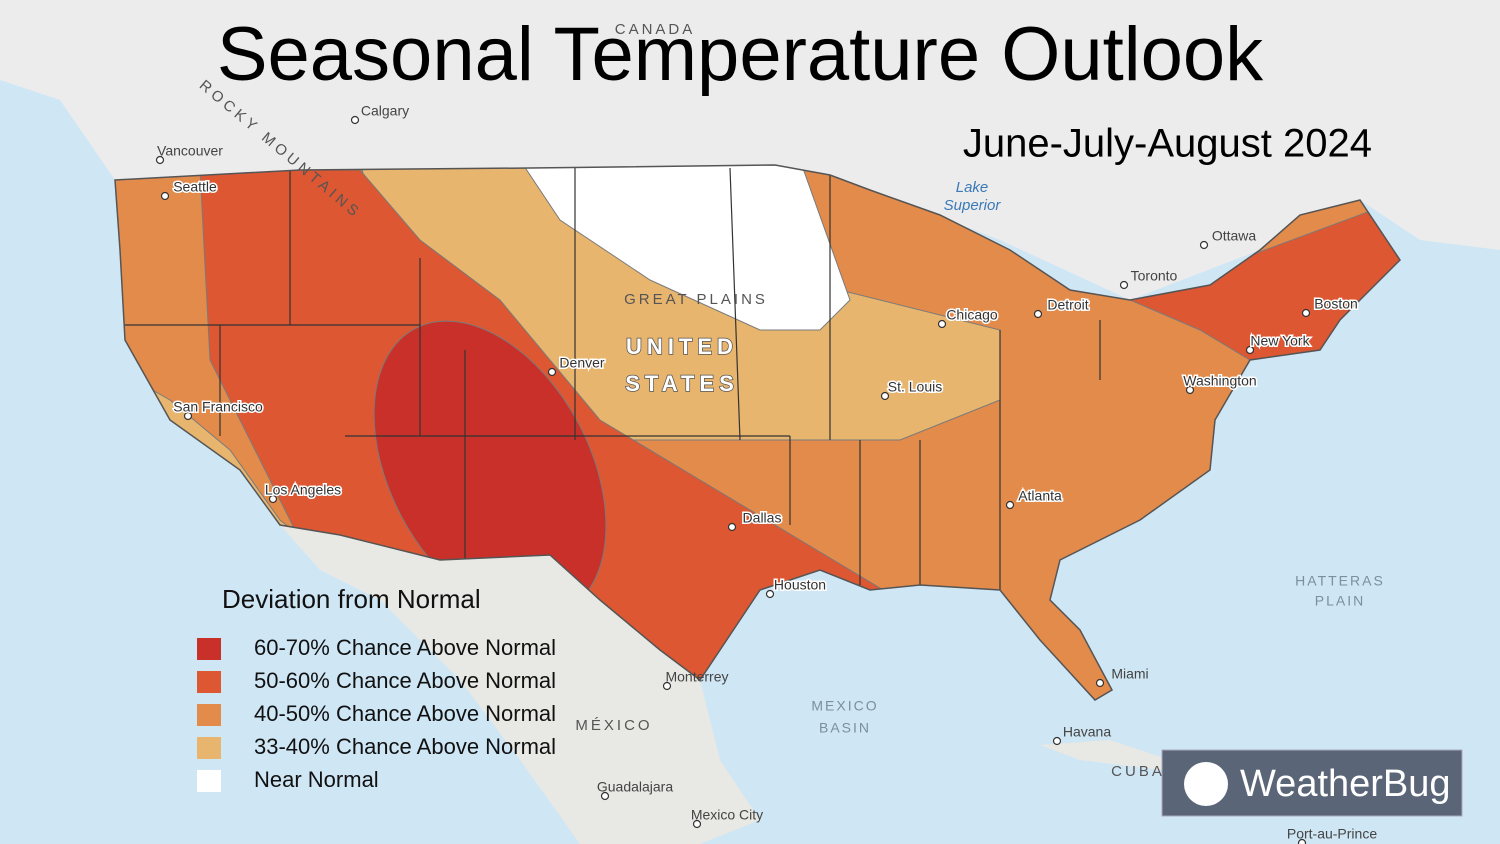 The width and height of the screenshot is (1500, 844). Describe the element at coordinates (1280, 341) in the screenshot. I see `city-label: New York` at that location.